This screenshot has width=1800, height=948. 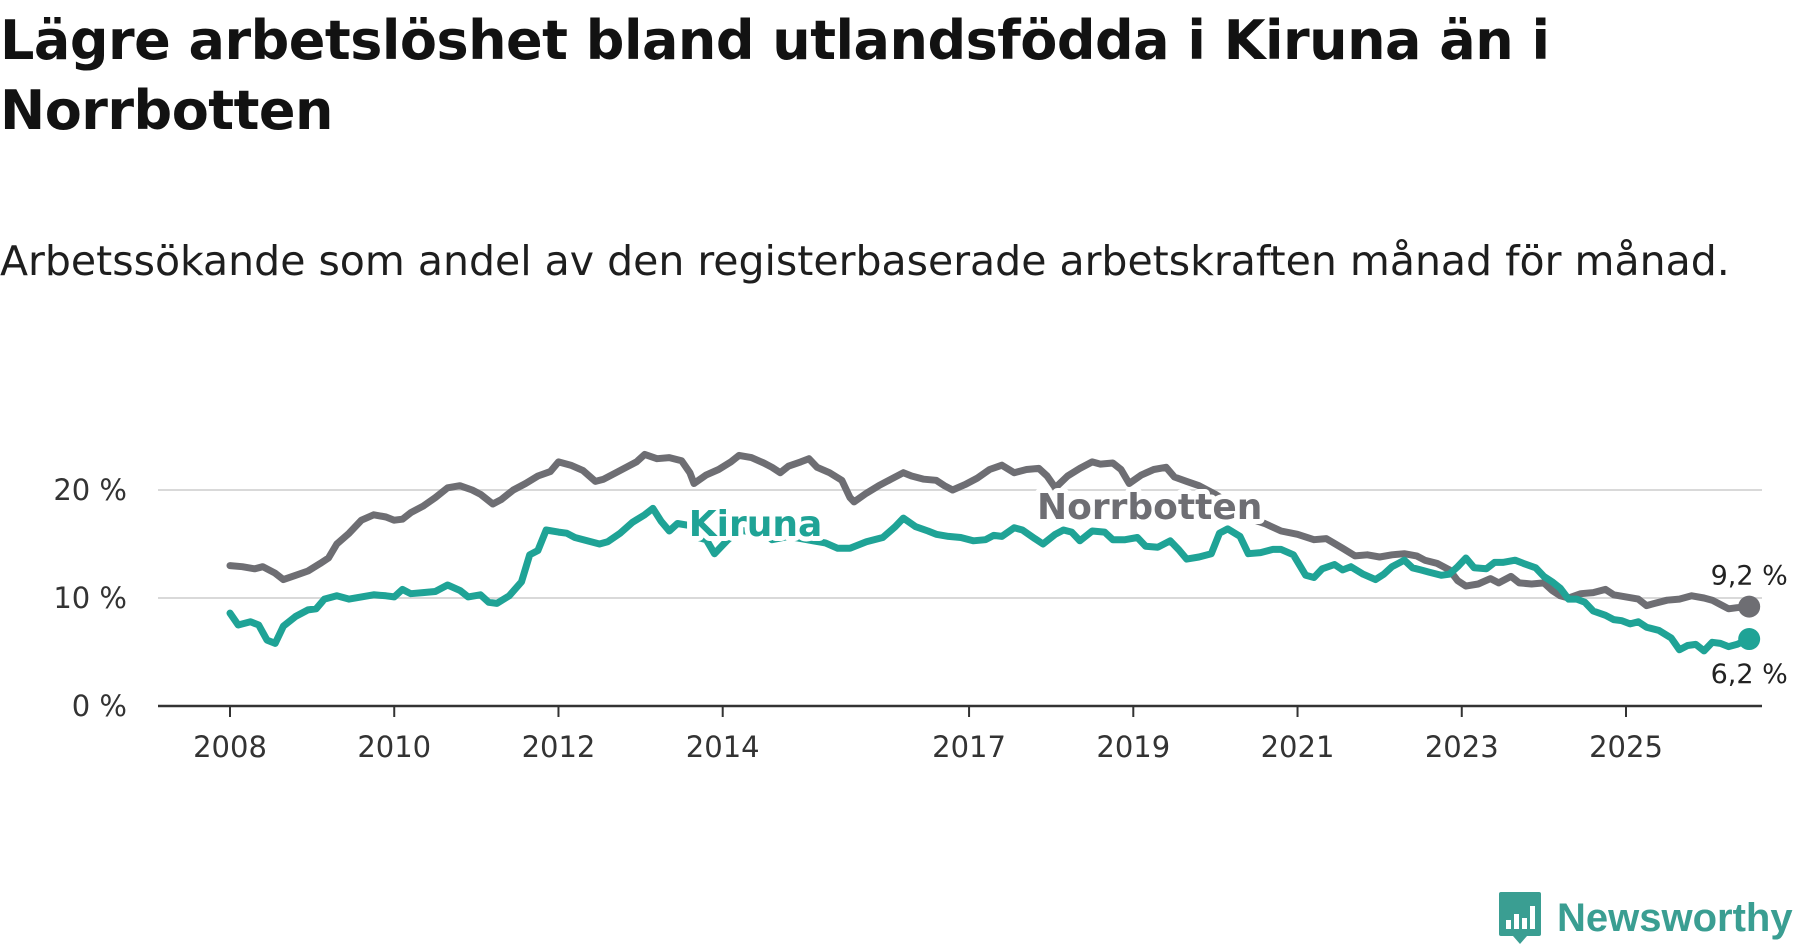 What do you see at coordinates (1149, 507) in the screenshot?
I see `series-label-norrbotten: Norrbotten` at bounding box center [1149, 507].